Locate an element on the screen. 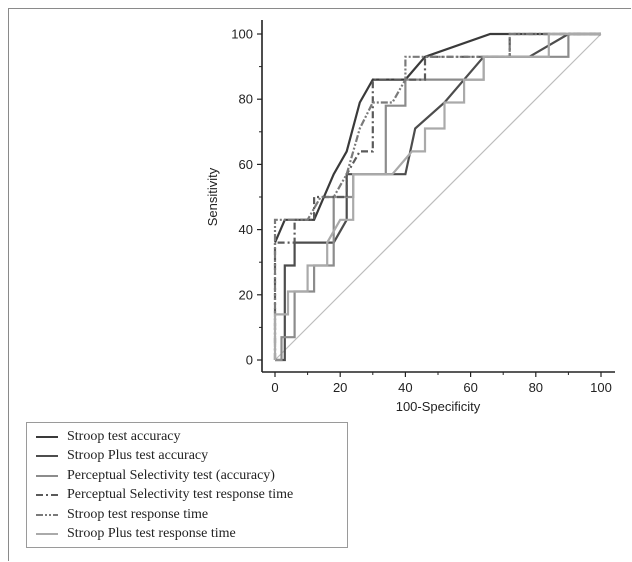 This screenshot has height=562, width=632. legend-label: Stroop Plus test response time is located at coordinates (151, 534).